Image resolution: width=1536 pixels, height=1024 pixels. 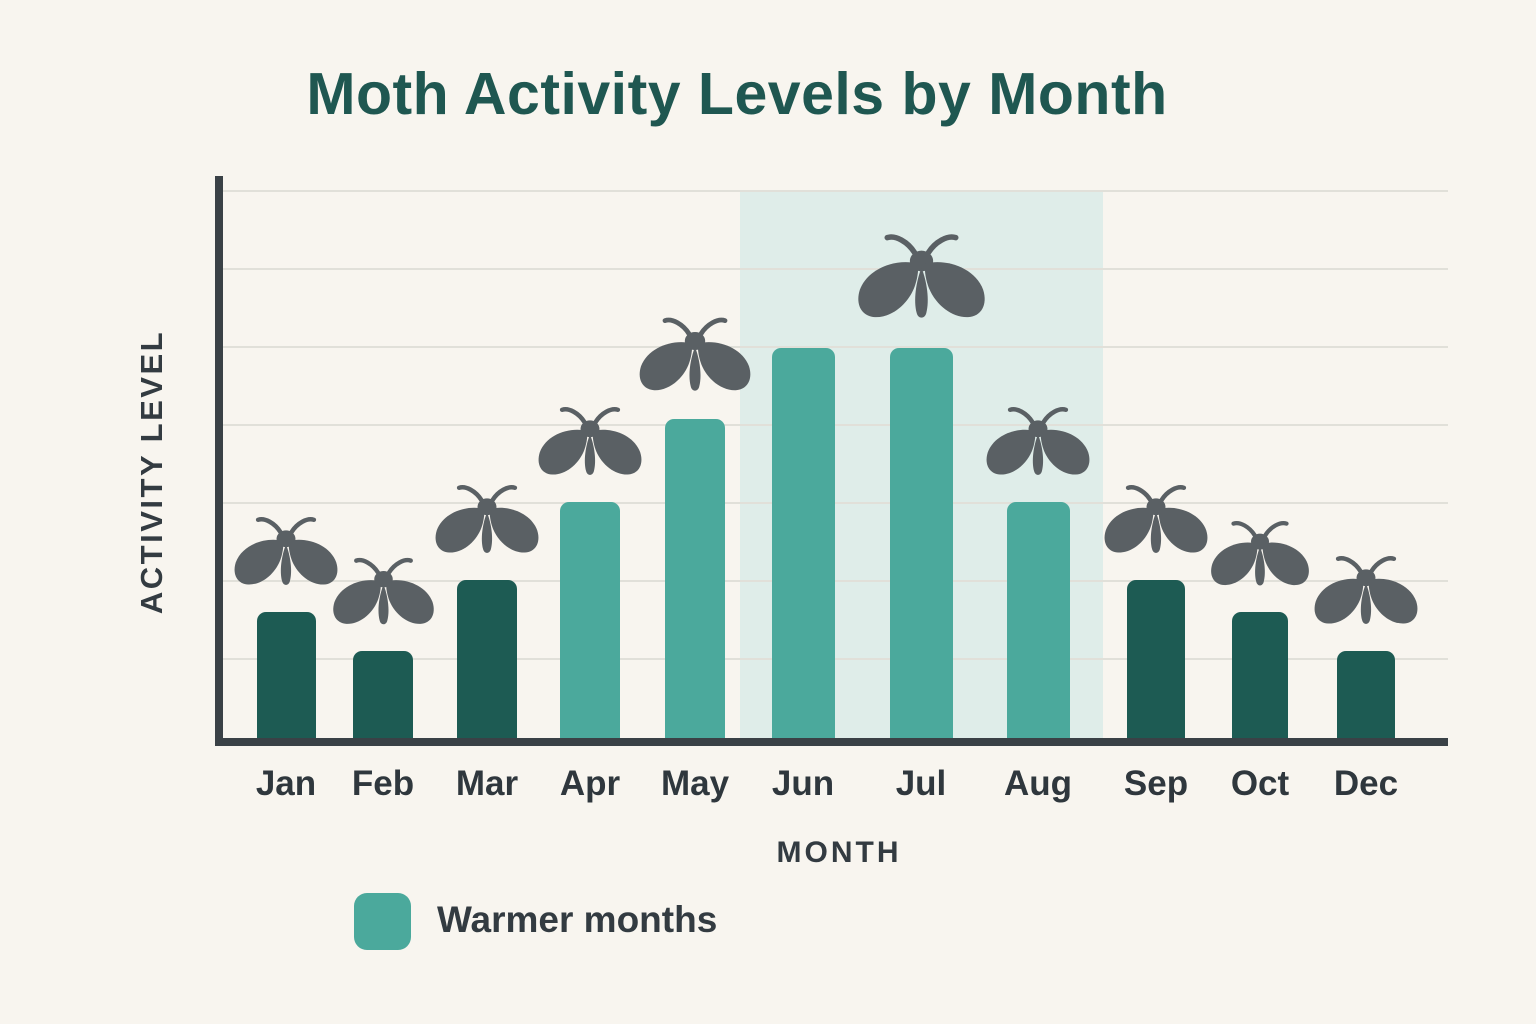 What do you see at coordinates (383, 696) in the screenshot?
I see `bar-feb` at bounding box center [383, 696].